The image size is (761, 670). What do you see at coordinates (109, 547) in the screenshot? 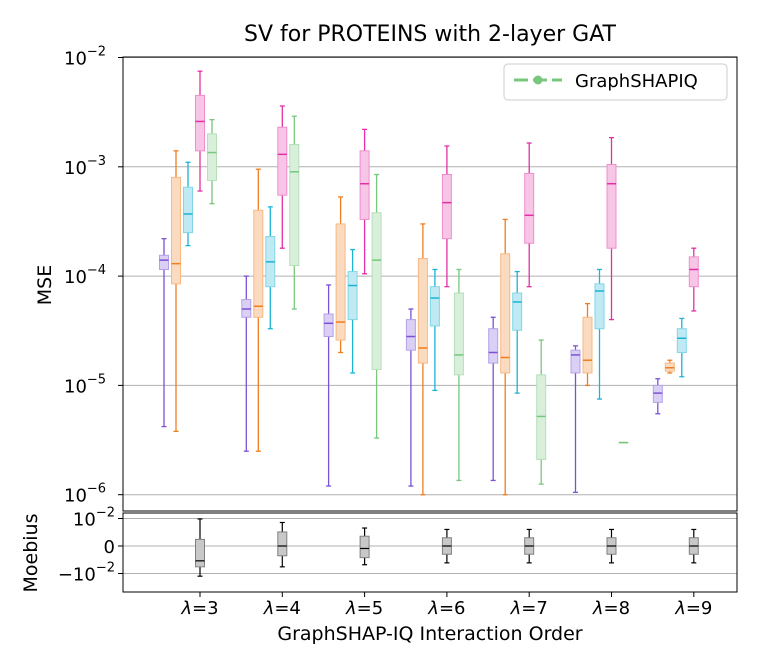
I see `moebius-y-tick-label: 0` at bounding box center [109, 547].